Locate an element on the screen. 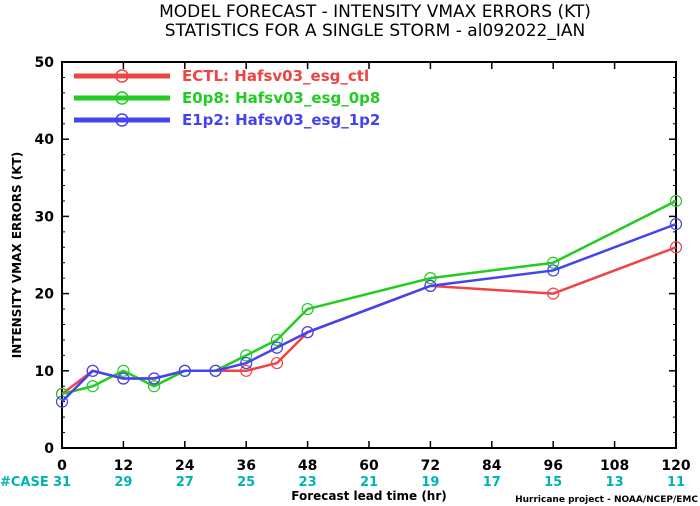  case-count: 29 is located at coordinates (123, 482).